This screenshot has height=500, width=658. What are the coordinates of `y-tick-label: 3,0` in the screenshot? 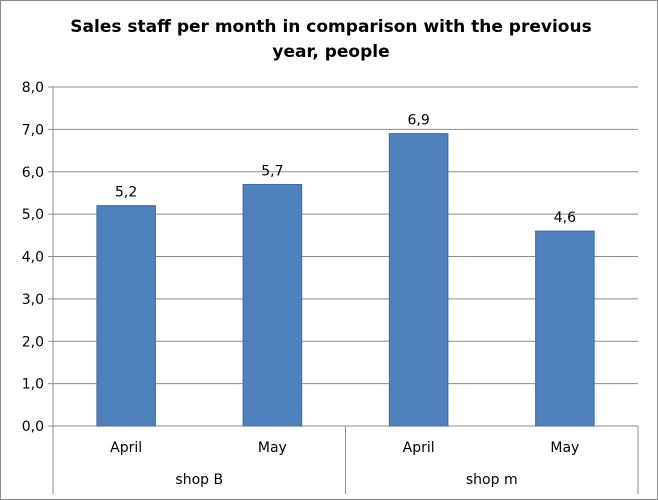 It's located at (33, 300).